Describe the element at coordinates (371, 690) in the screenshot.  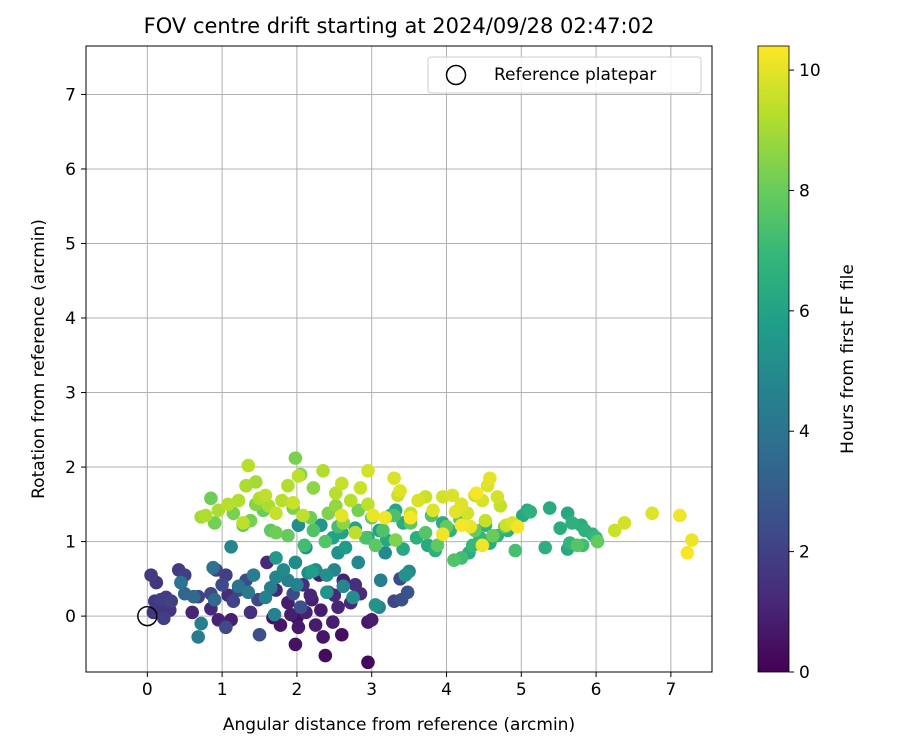
I see `x-tick-label: 3` at that location.